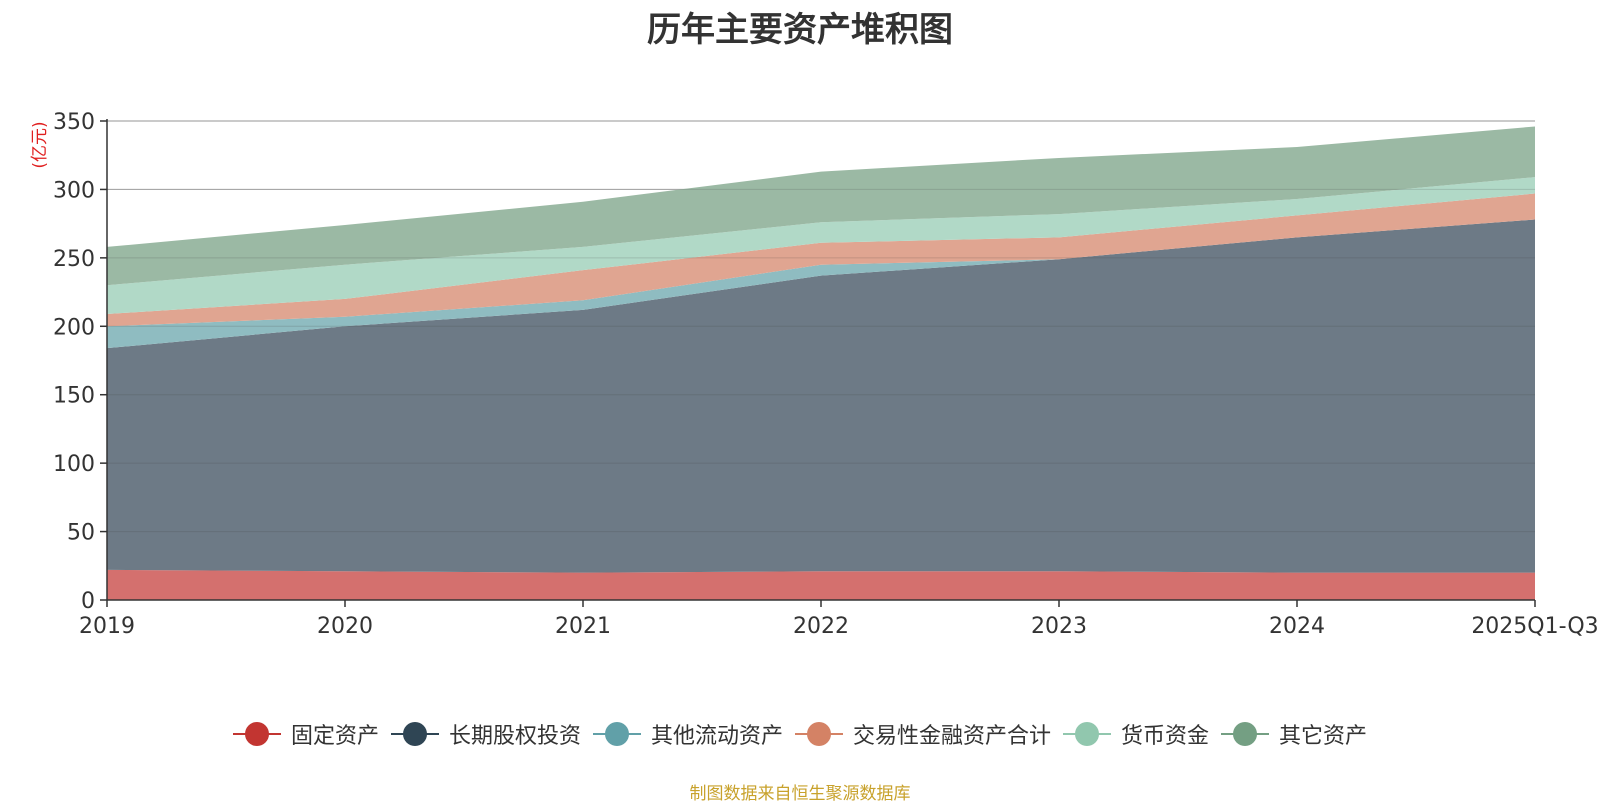 The height and width of the screenshot is (804, 1600). What do you see at coordinates (40, 144) in the screenshot?
I see `y-axis-unit-label: (亿元)` at bounding box center [40, 144].